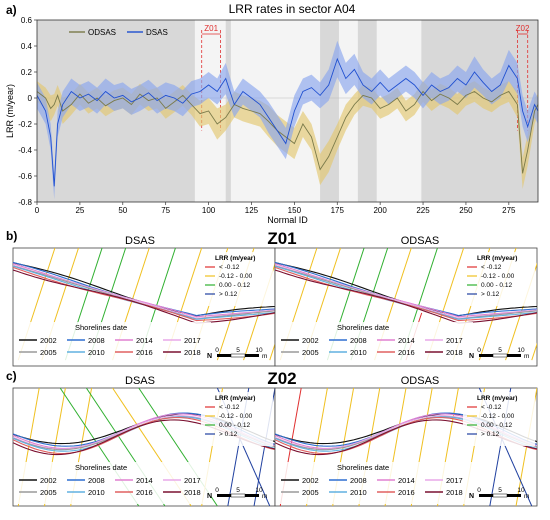 The height and width of the screenshot is (520, 550). What do you see at coordinates (287, 220) in the screenshot?
I see `x-axis-label: Normal ID` at bounding box center [287, 220].